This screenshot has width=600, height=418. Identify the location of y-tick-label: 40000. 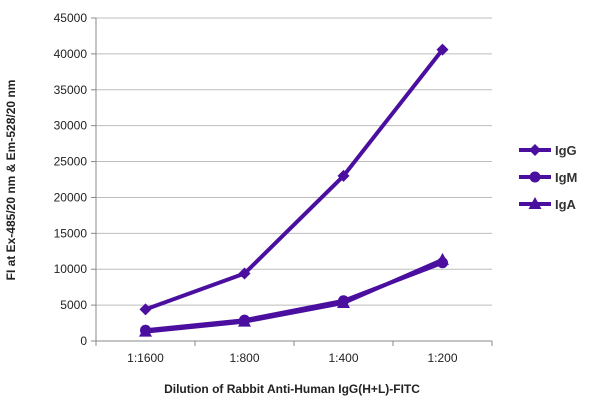
(71, 54).